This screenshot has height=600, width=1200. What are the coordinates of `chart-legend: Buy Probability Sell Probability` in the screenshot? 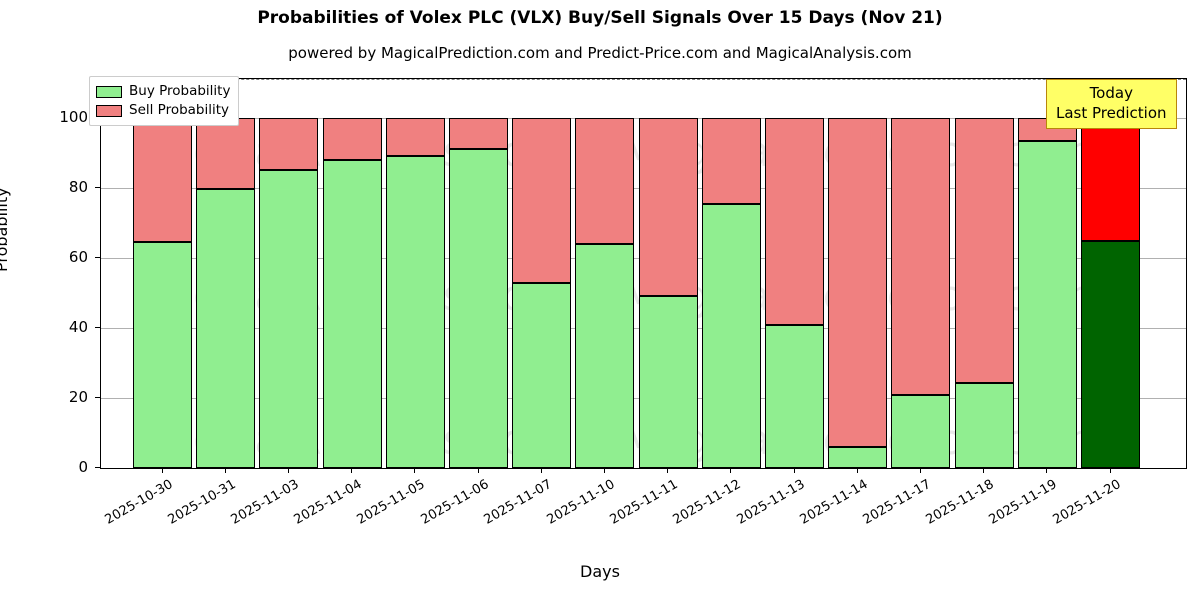 It's located at (164, 101).